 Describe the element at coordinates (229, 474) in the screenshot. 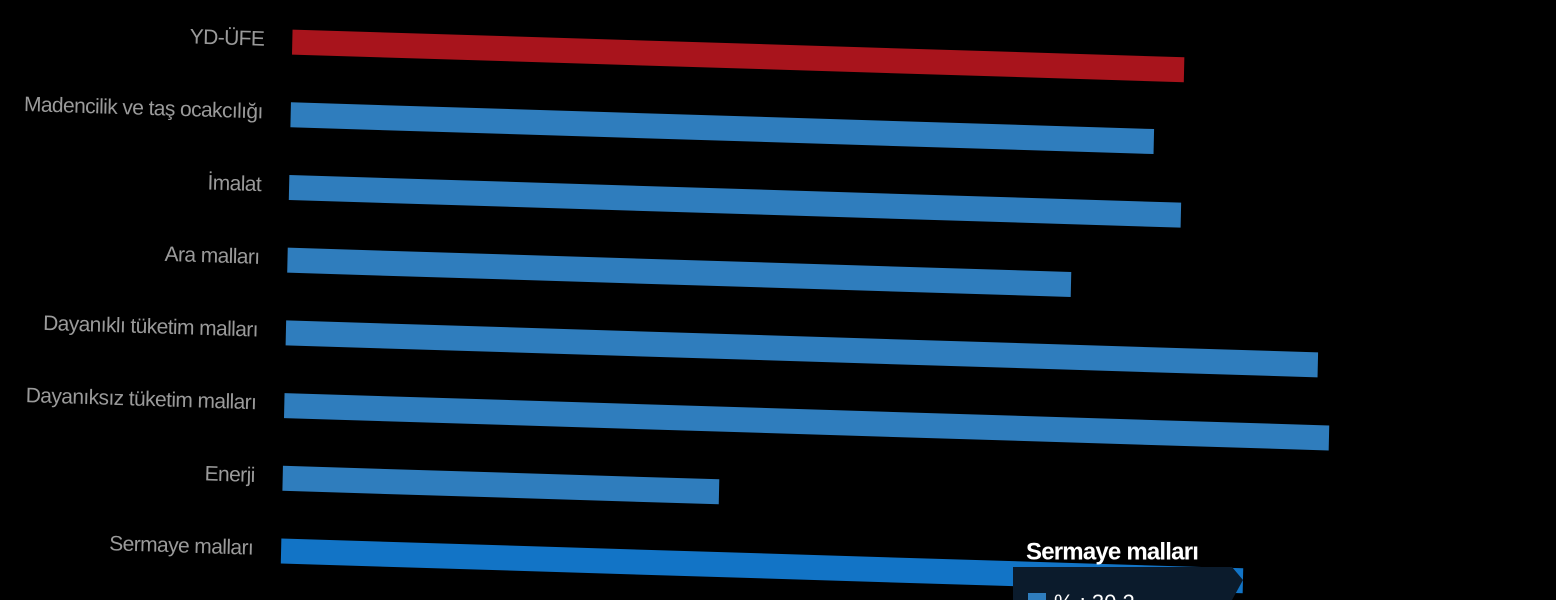

I see `category-label: Enerji` at that location.